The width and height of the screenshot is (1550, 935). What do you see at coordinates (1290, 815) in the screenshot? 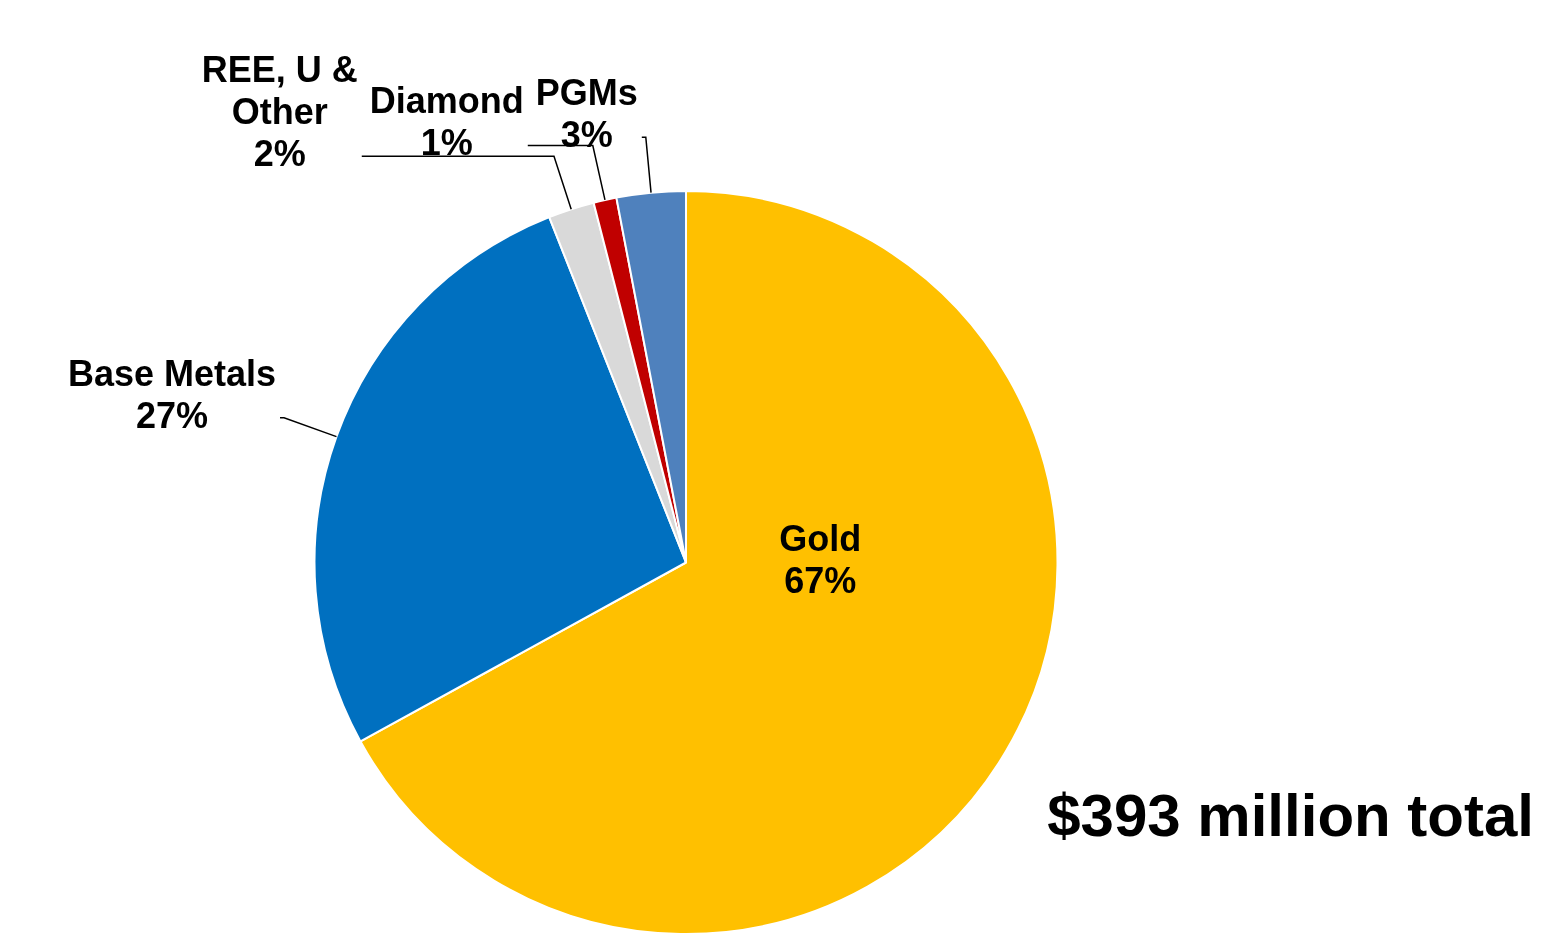
I see `text: $393 million total` at bounding box center [1290, 815].